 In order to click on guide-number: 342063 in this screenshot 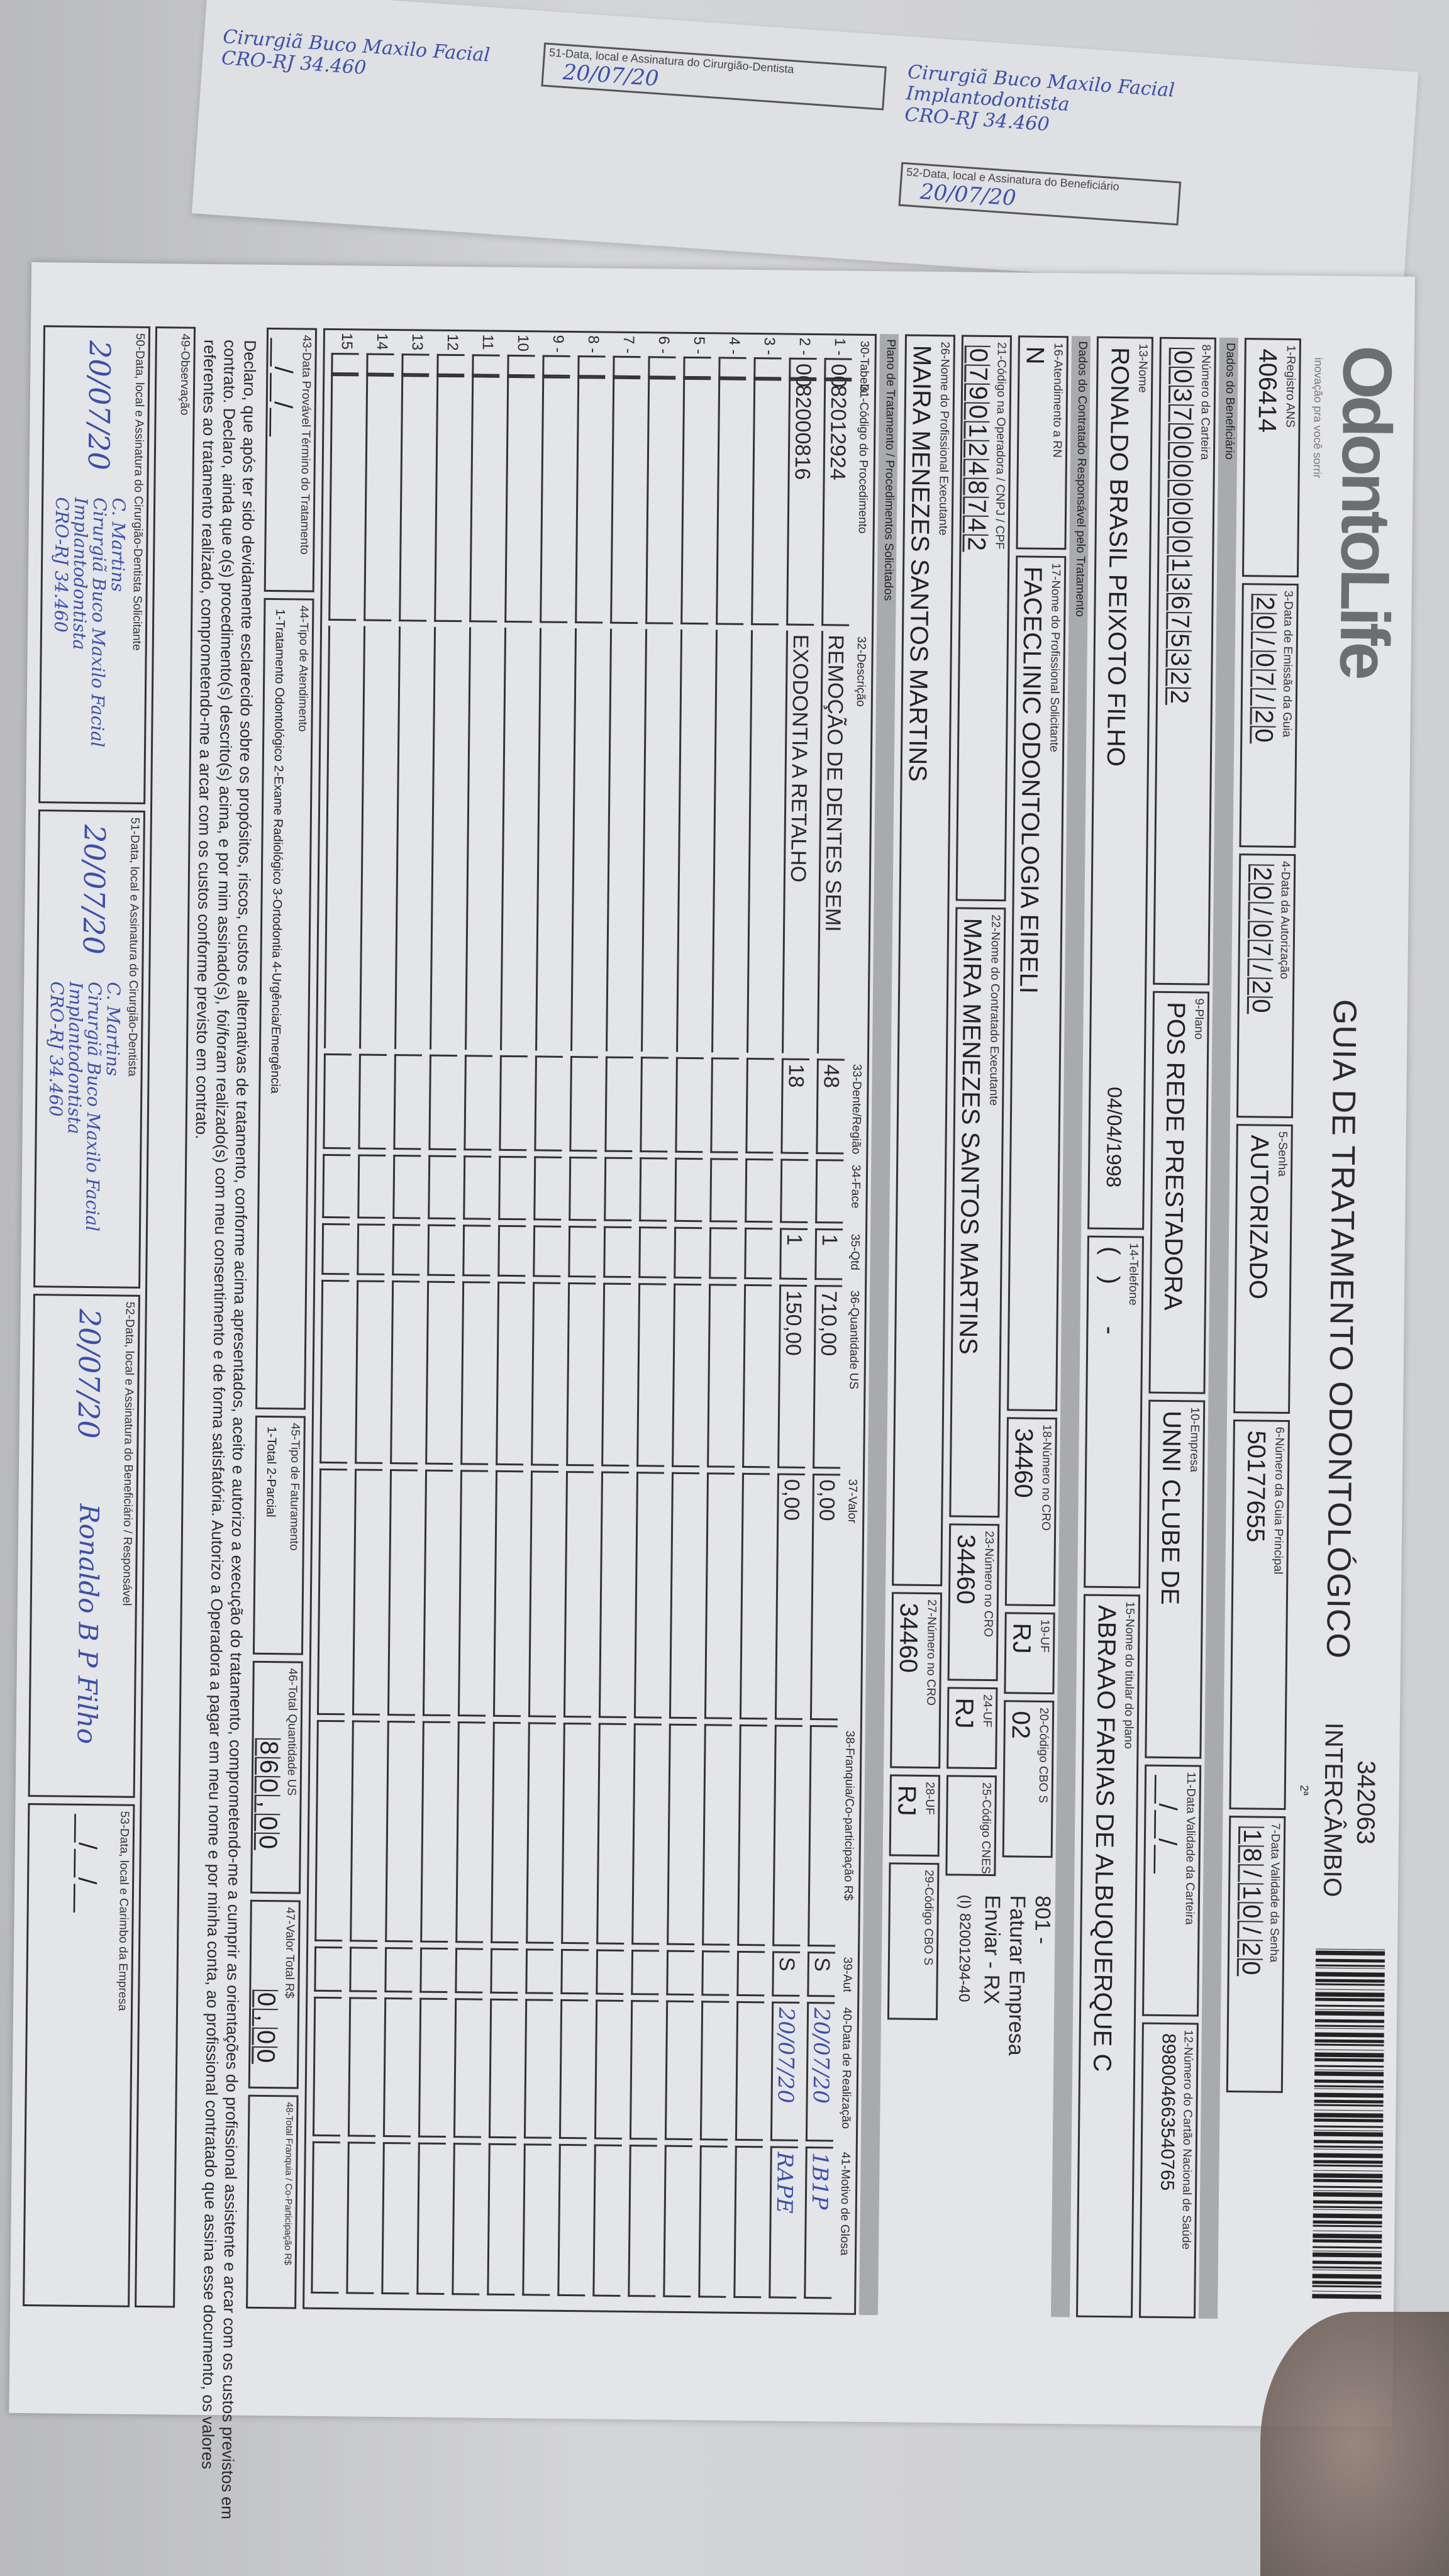, I will do `click(1365, 1802)`.